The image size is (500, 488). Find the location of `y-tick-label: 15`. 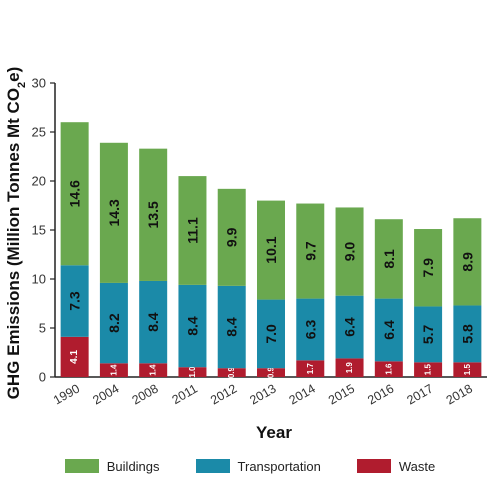

y-tick-label: 15 is located at coordinates (39, 230).